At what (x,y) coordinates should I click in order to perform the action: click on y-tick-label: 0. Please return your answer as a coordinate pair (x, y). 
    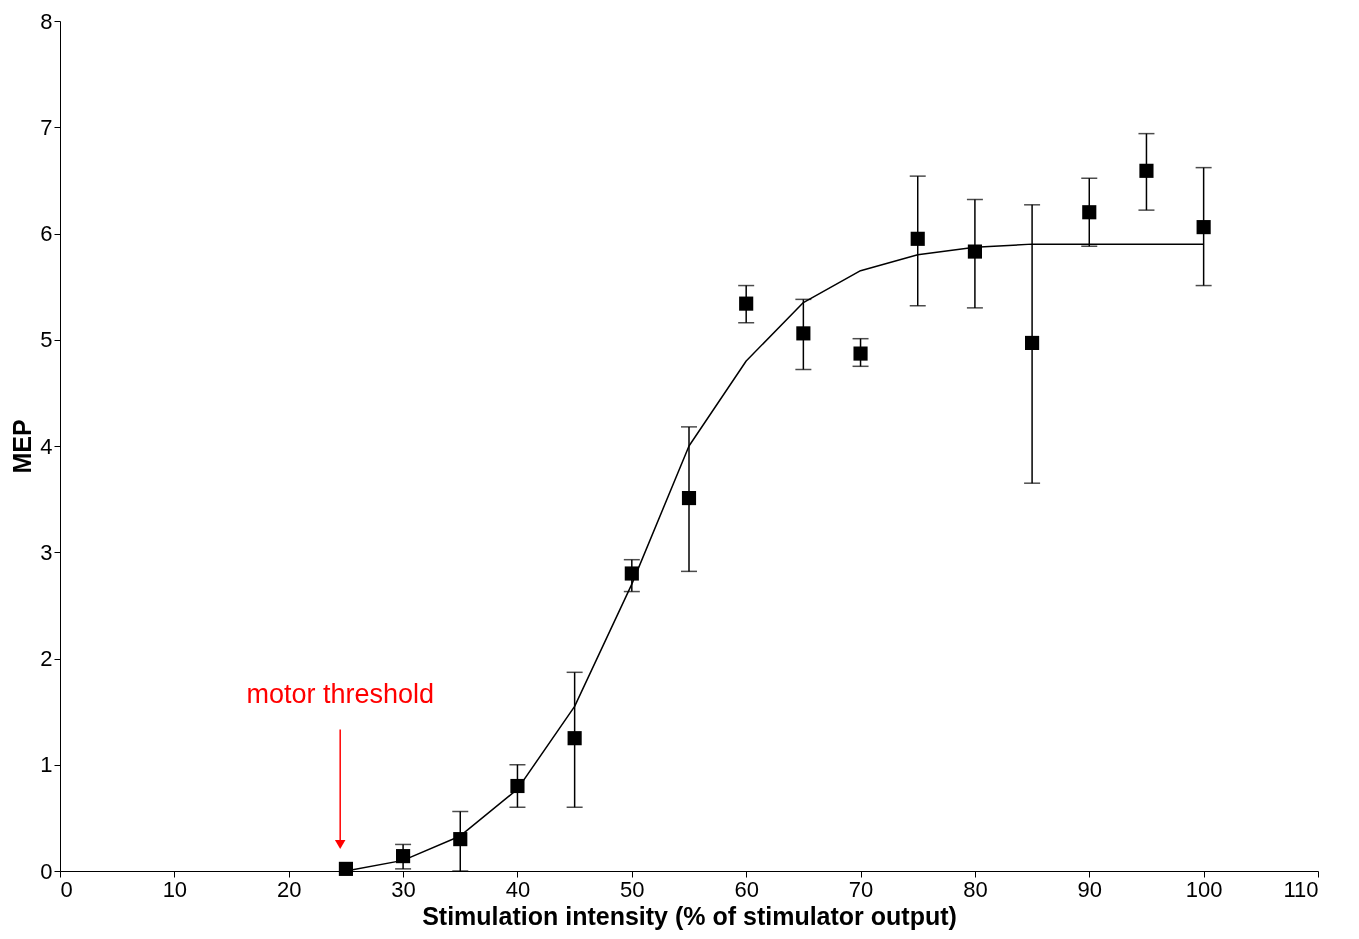
    Looking at the image, I should click on (46, 871).